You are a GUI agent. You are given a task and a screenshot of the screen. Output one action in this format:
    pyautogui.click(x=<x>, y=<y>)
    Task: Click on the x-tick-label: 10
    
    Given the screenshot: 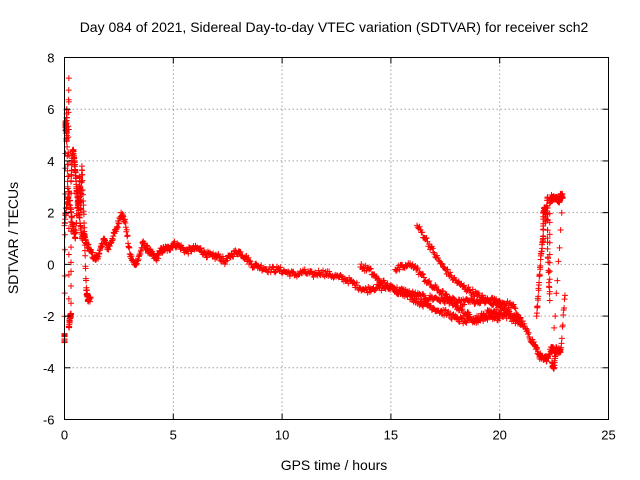 What is the action you would take?
    pyautogui.click(x=282, y=435)
    